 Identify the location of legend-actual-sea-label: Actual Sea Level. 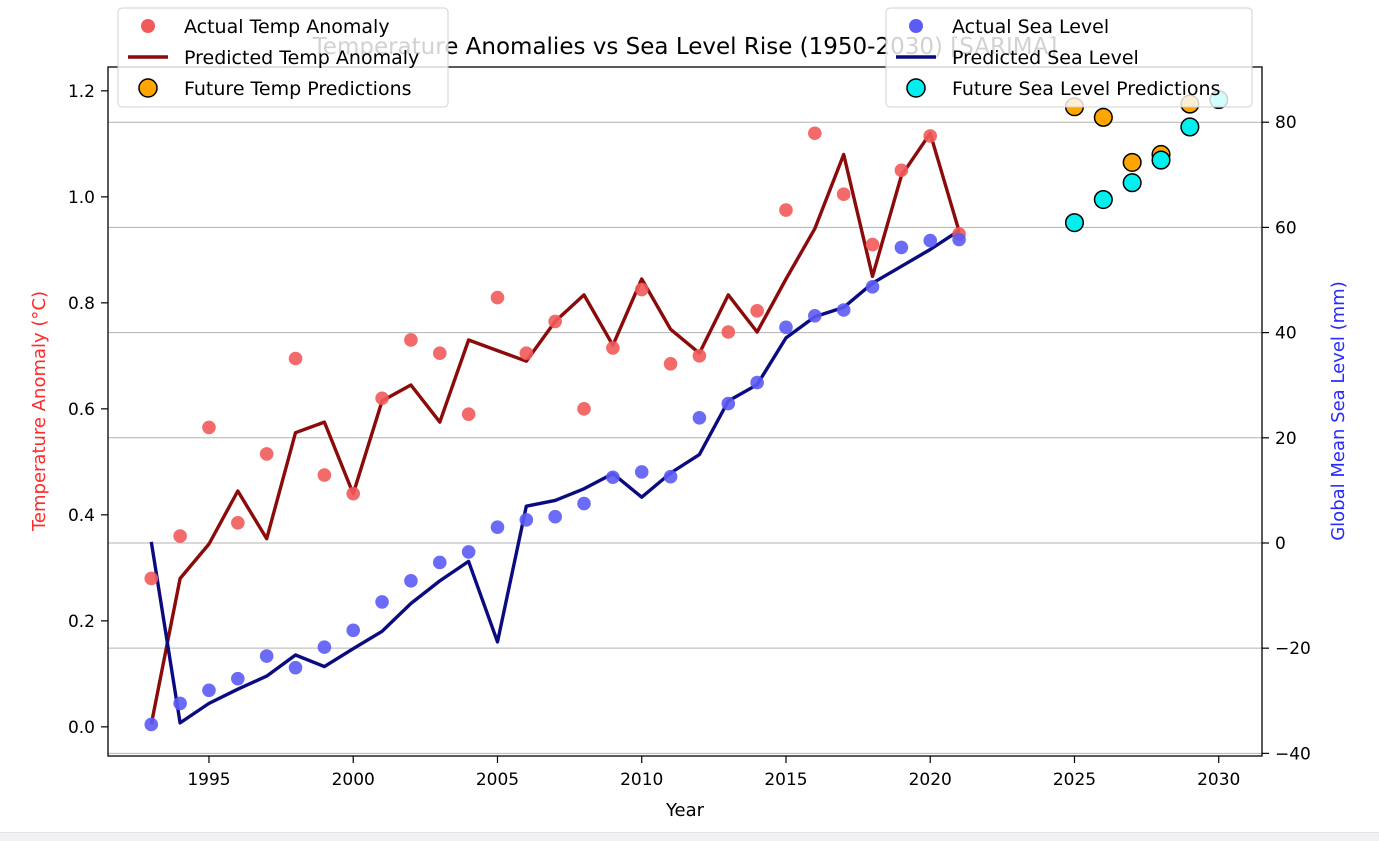
(1030, 27).